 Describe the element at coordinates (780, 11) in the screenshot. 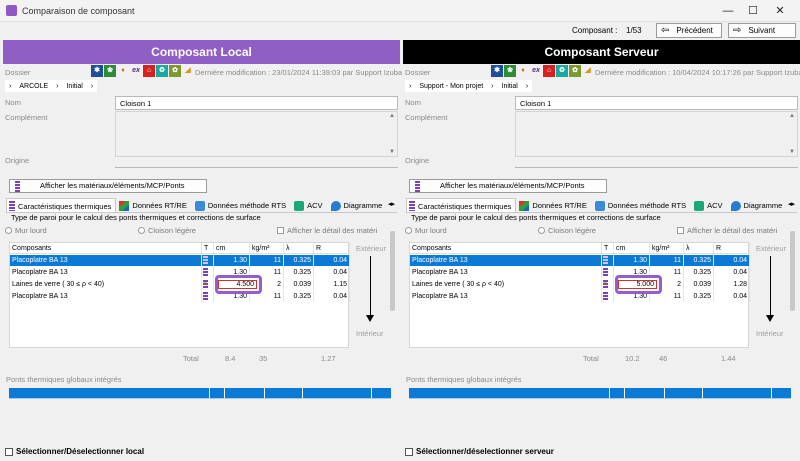

I see `close-button: ✕` at that location.